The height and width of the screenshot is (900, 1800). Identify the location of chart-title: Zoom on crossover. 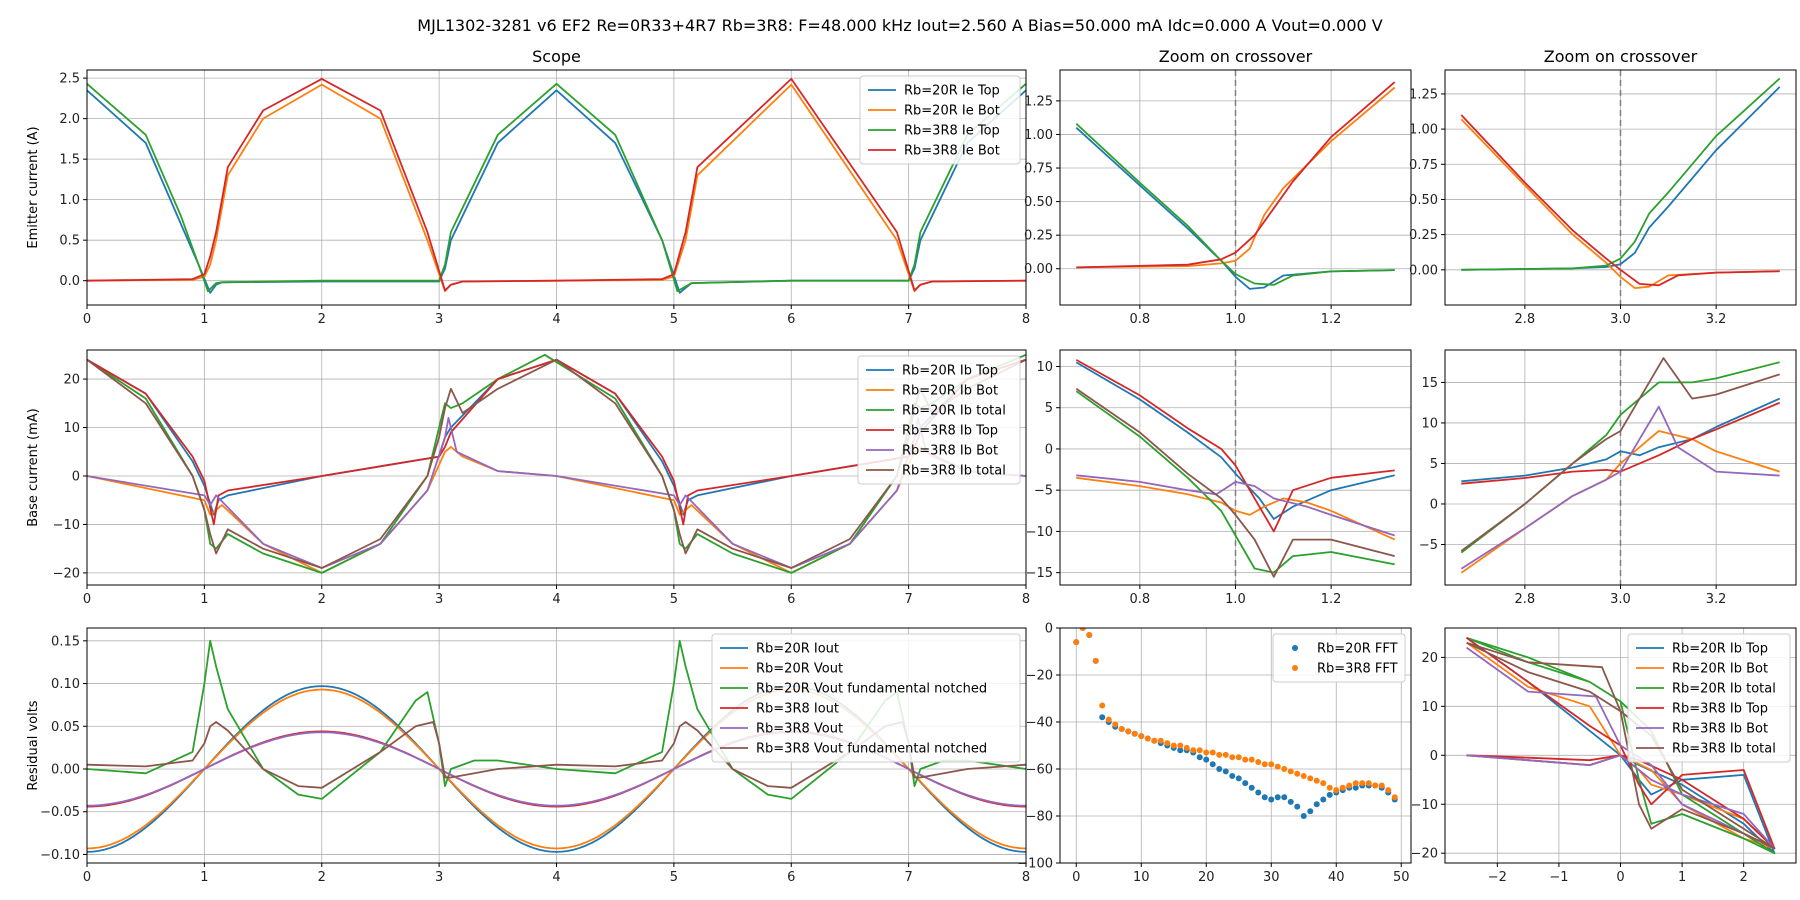
(1621, 56).